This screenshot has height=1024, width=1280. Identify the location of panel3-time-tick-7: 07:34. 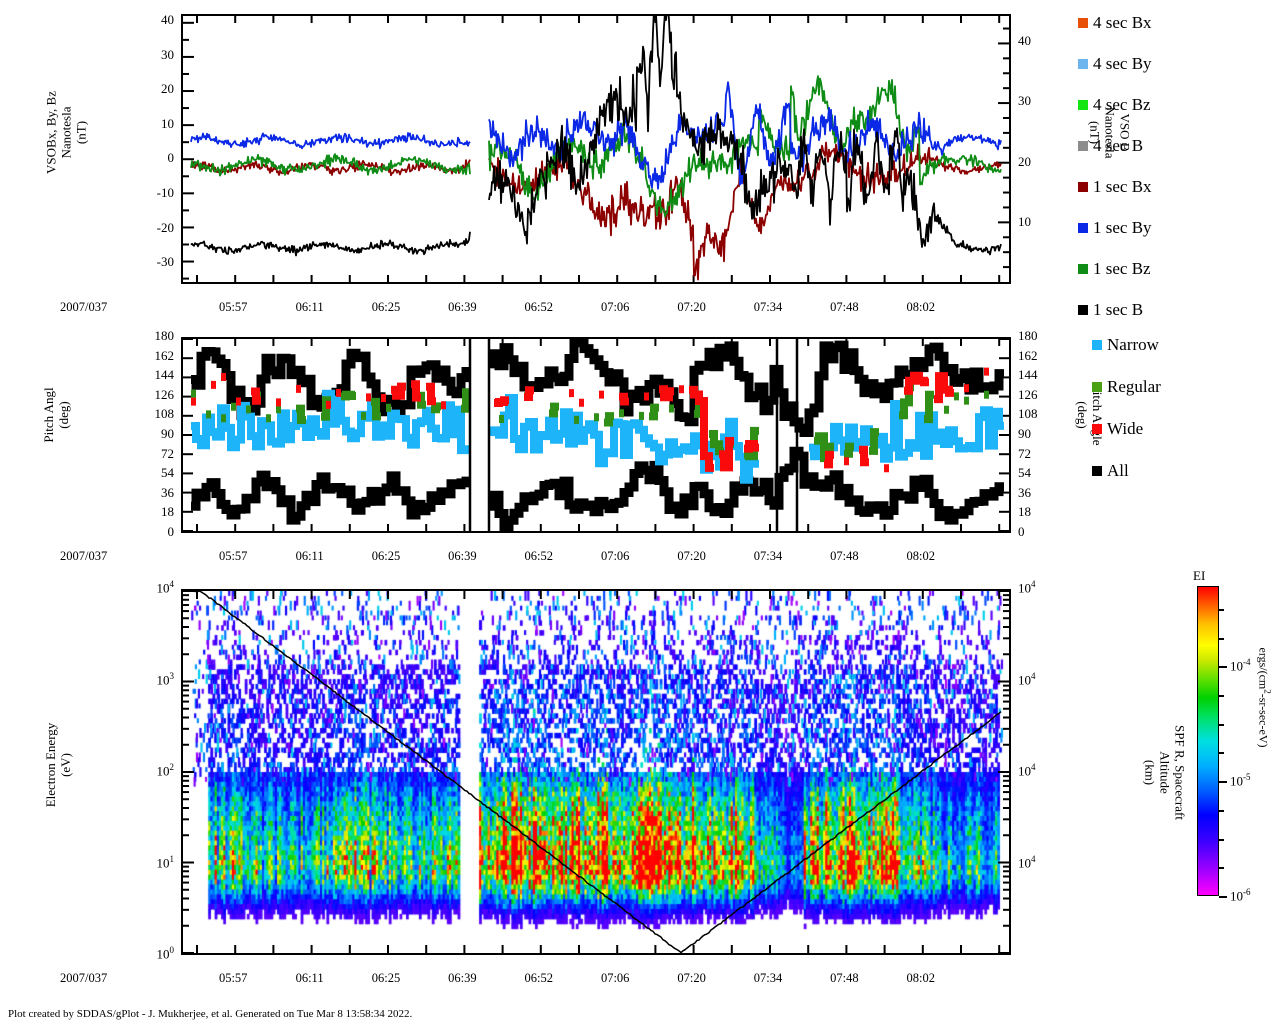
(768, 978).